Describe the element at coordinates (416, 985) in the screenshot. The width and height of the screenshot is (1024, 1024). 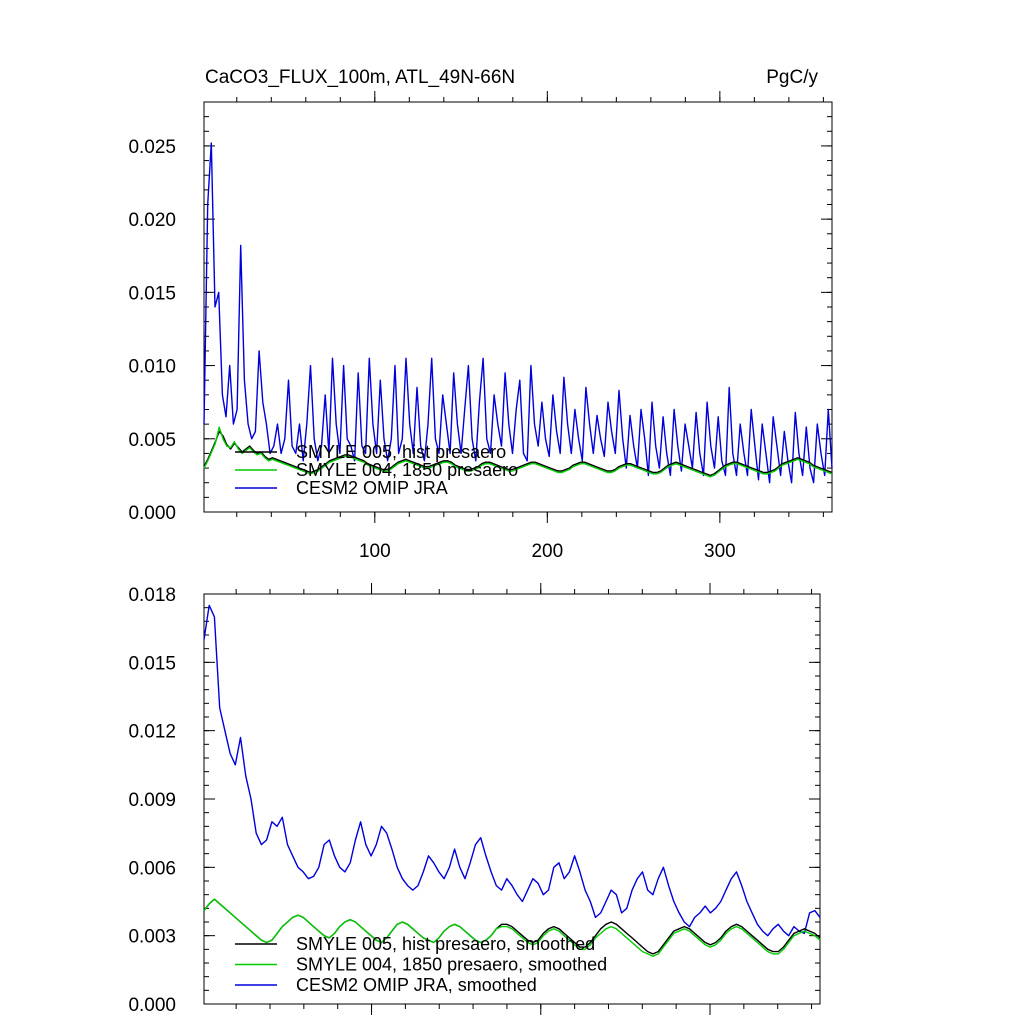
I see `legend-label: CESM2 OMIP JRA, smoothed` at that location.